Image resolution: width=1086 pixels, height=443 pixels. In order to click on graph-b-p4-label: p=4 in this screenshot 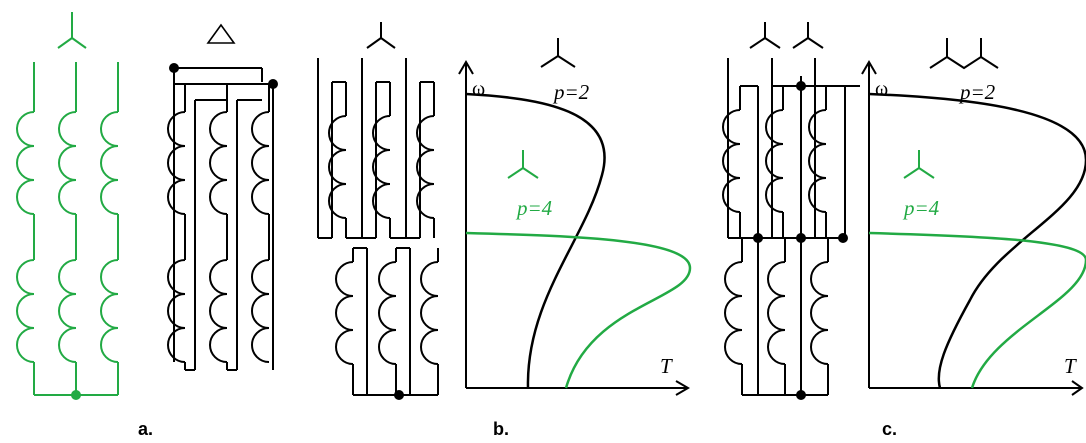, I will do `click(535, 208)`.